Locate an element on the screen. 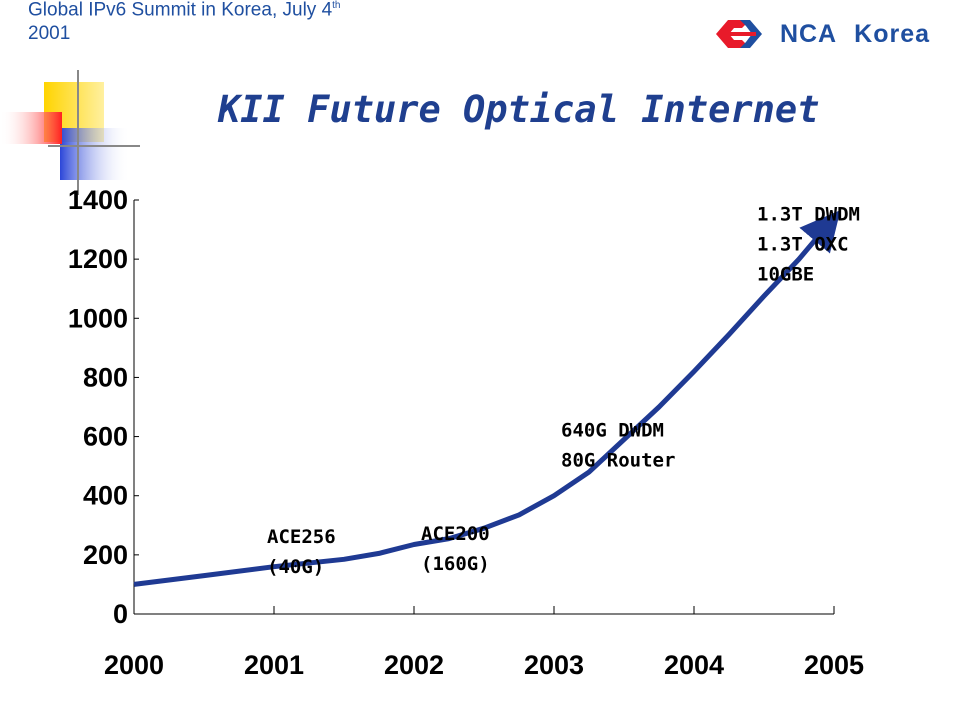 The width and height of the screenshot is (960, 720). corner-decoration is located at coordinates (70, 132).